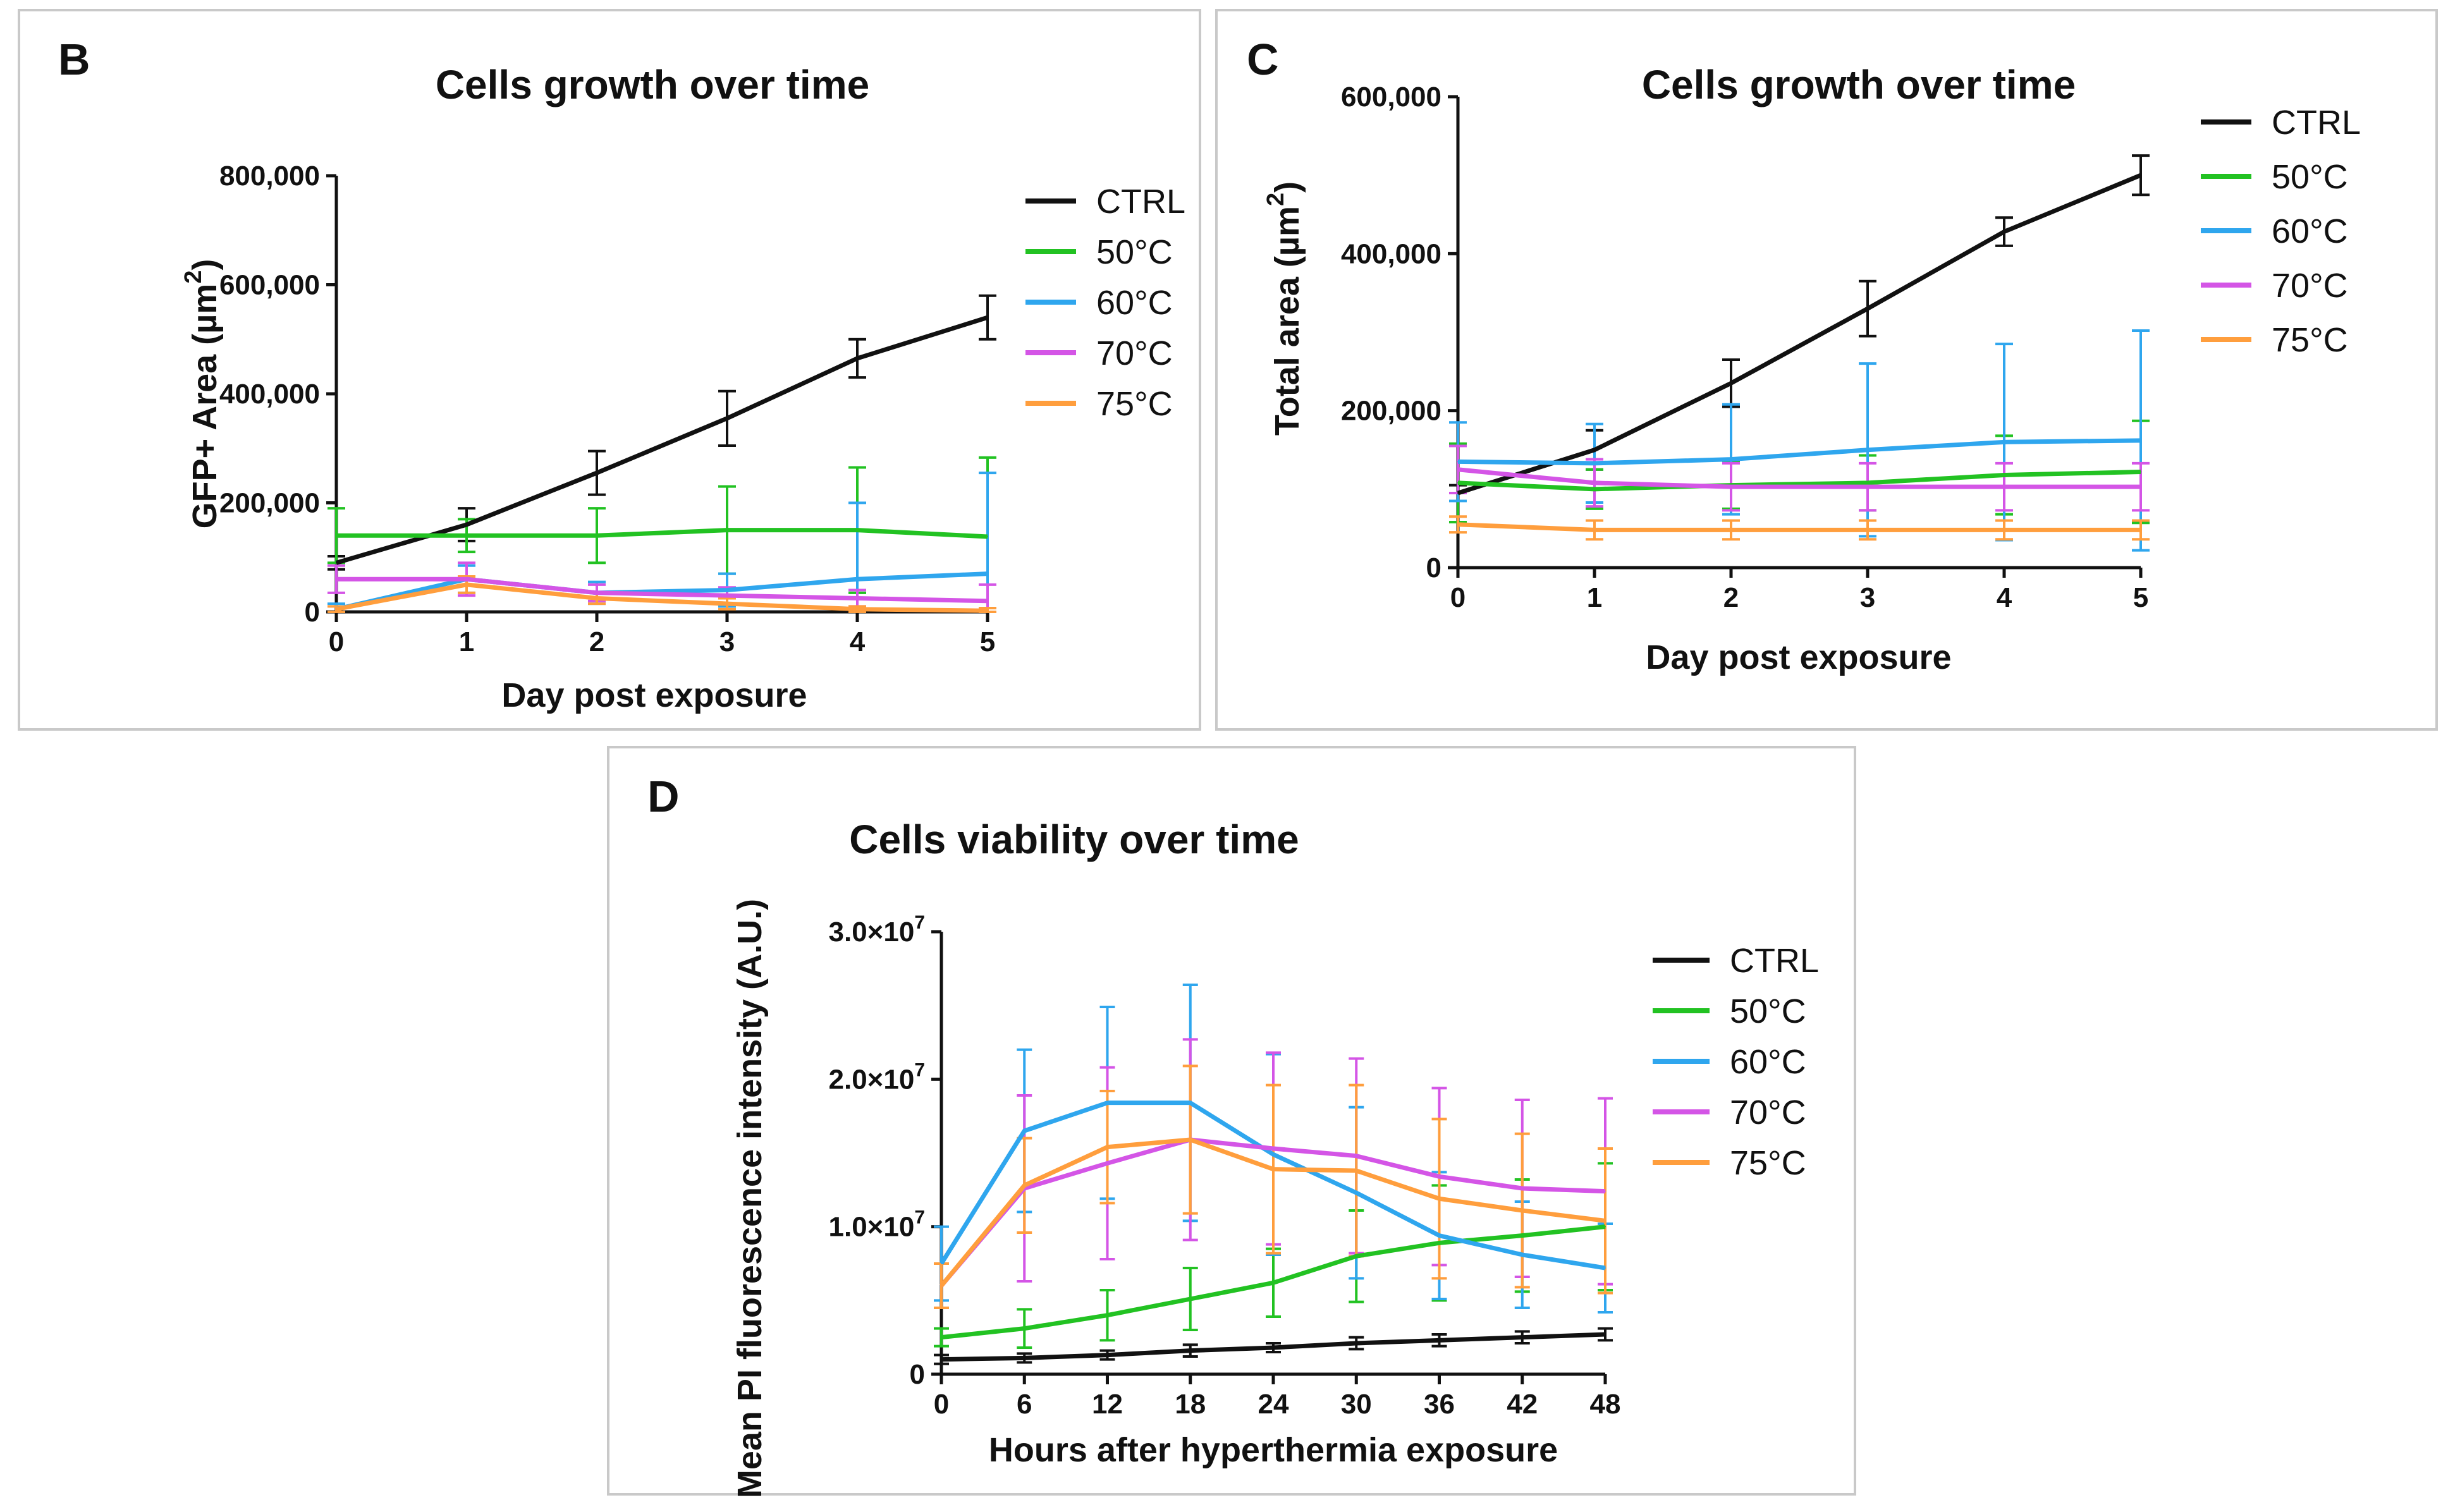 This screenshot has height=1512, width=2448. Describe the element at coordinates (466, 641) in the screenshot. I see `x-tick-label: 1` at that location.